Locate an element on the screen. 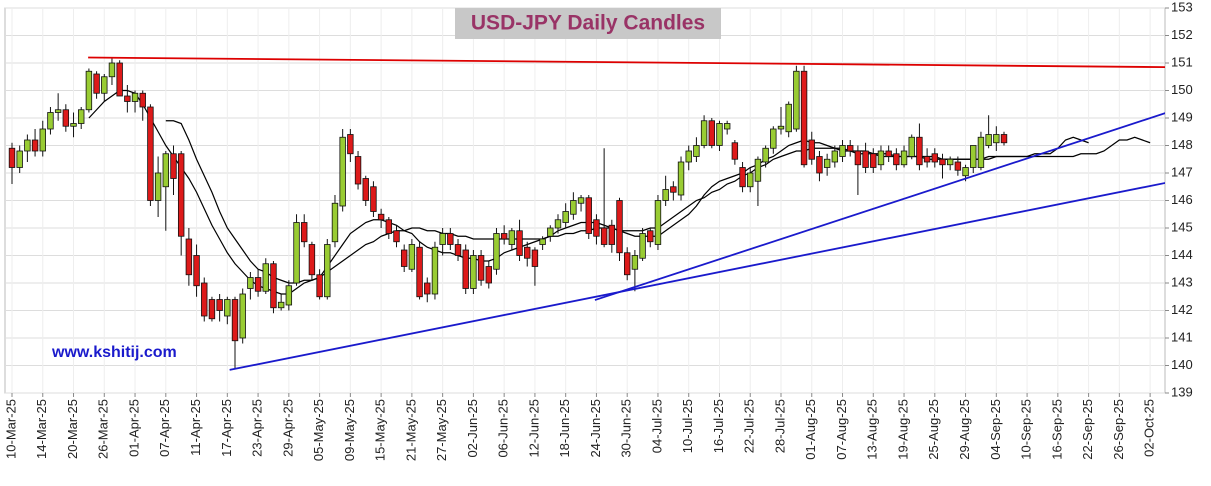 The width and height of the screenshot is (1211, 486). x-tick-label: 10-Mar-25 is located at coordinates (10, 429).